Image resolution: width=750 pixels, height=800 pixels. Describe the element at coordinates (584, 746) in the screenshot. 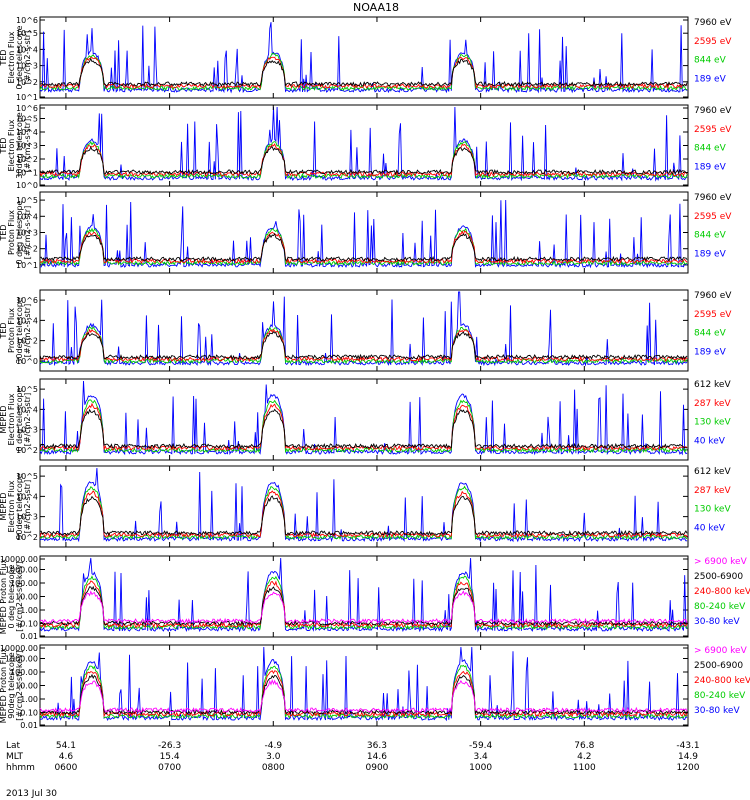

I see `x-row-value: 76.8` at that location.